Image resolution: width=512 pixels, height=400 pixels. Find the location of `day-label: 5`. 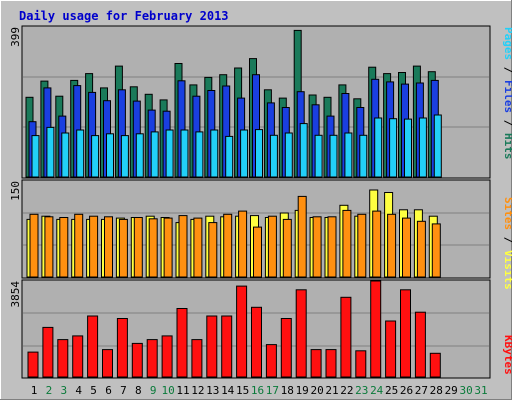

day-label: 5 is located at coordinates (93, 390).